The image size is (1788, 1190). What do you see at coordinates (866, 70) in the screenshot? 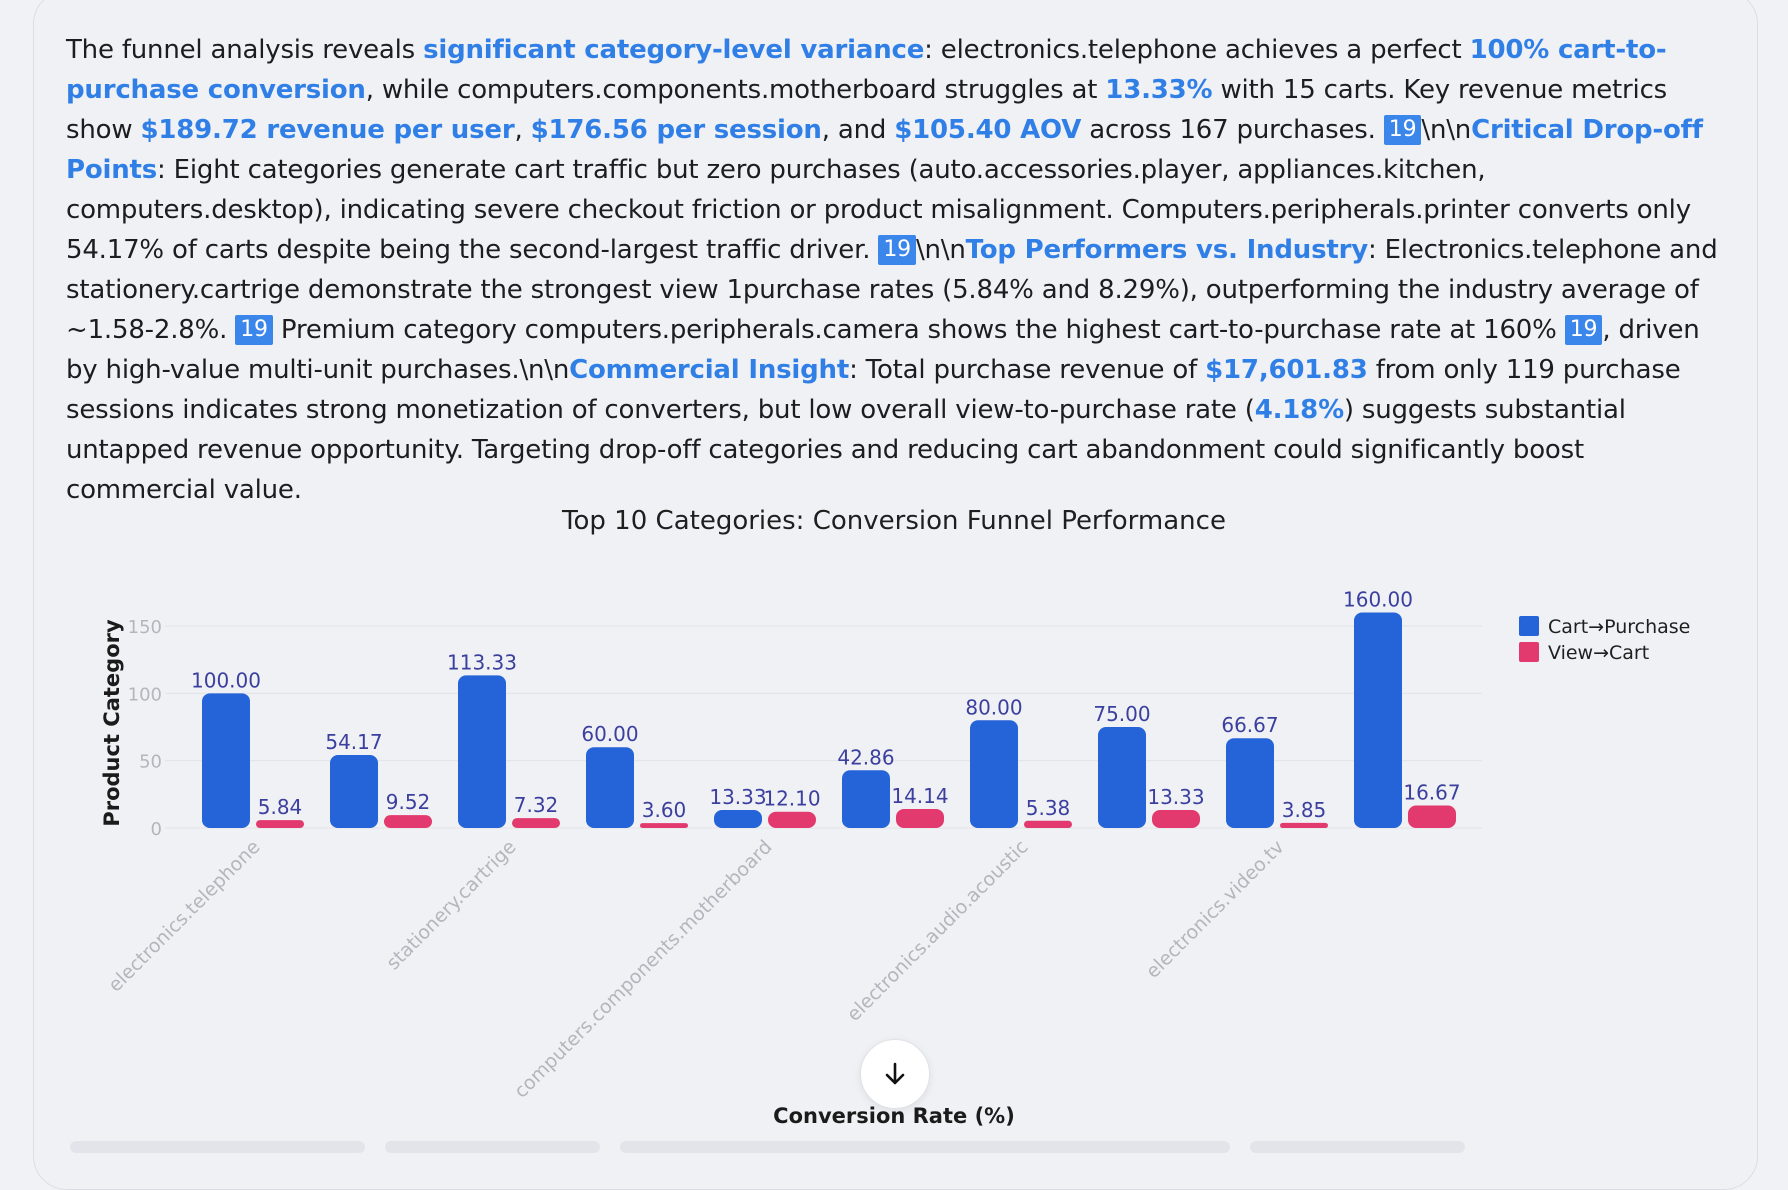
I see `summary-highlight: 100% cart-to-purchase conversion` at bounding box center [866, 70].